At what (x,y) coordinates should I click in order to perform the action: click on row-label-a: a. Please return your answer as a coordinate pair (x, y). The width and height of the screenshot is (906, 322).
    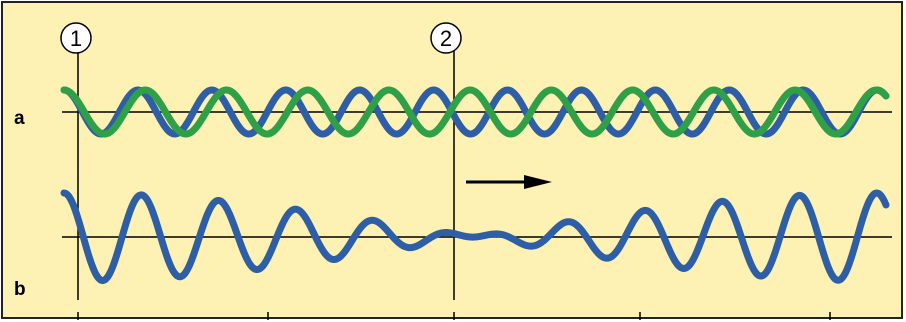
    Looking at the image, I should click on (19, 118).